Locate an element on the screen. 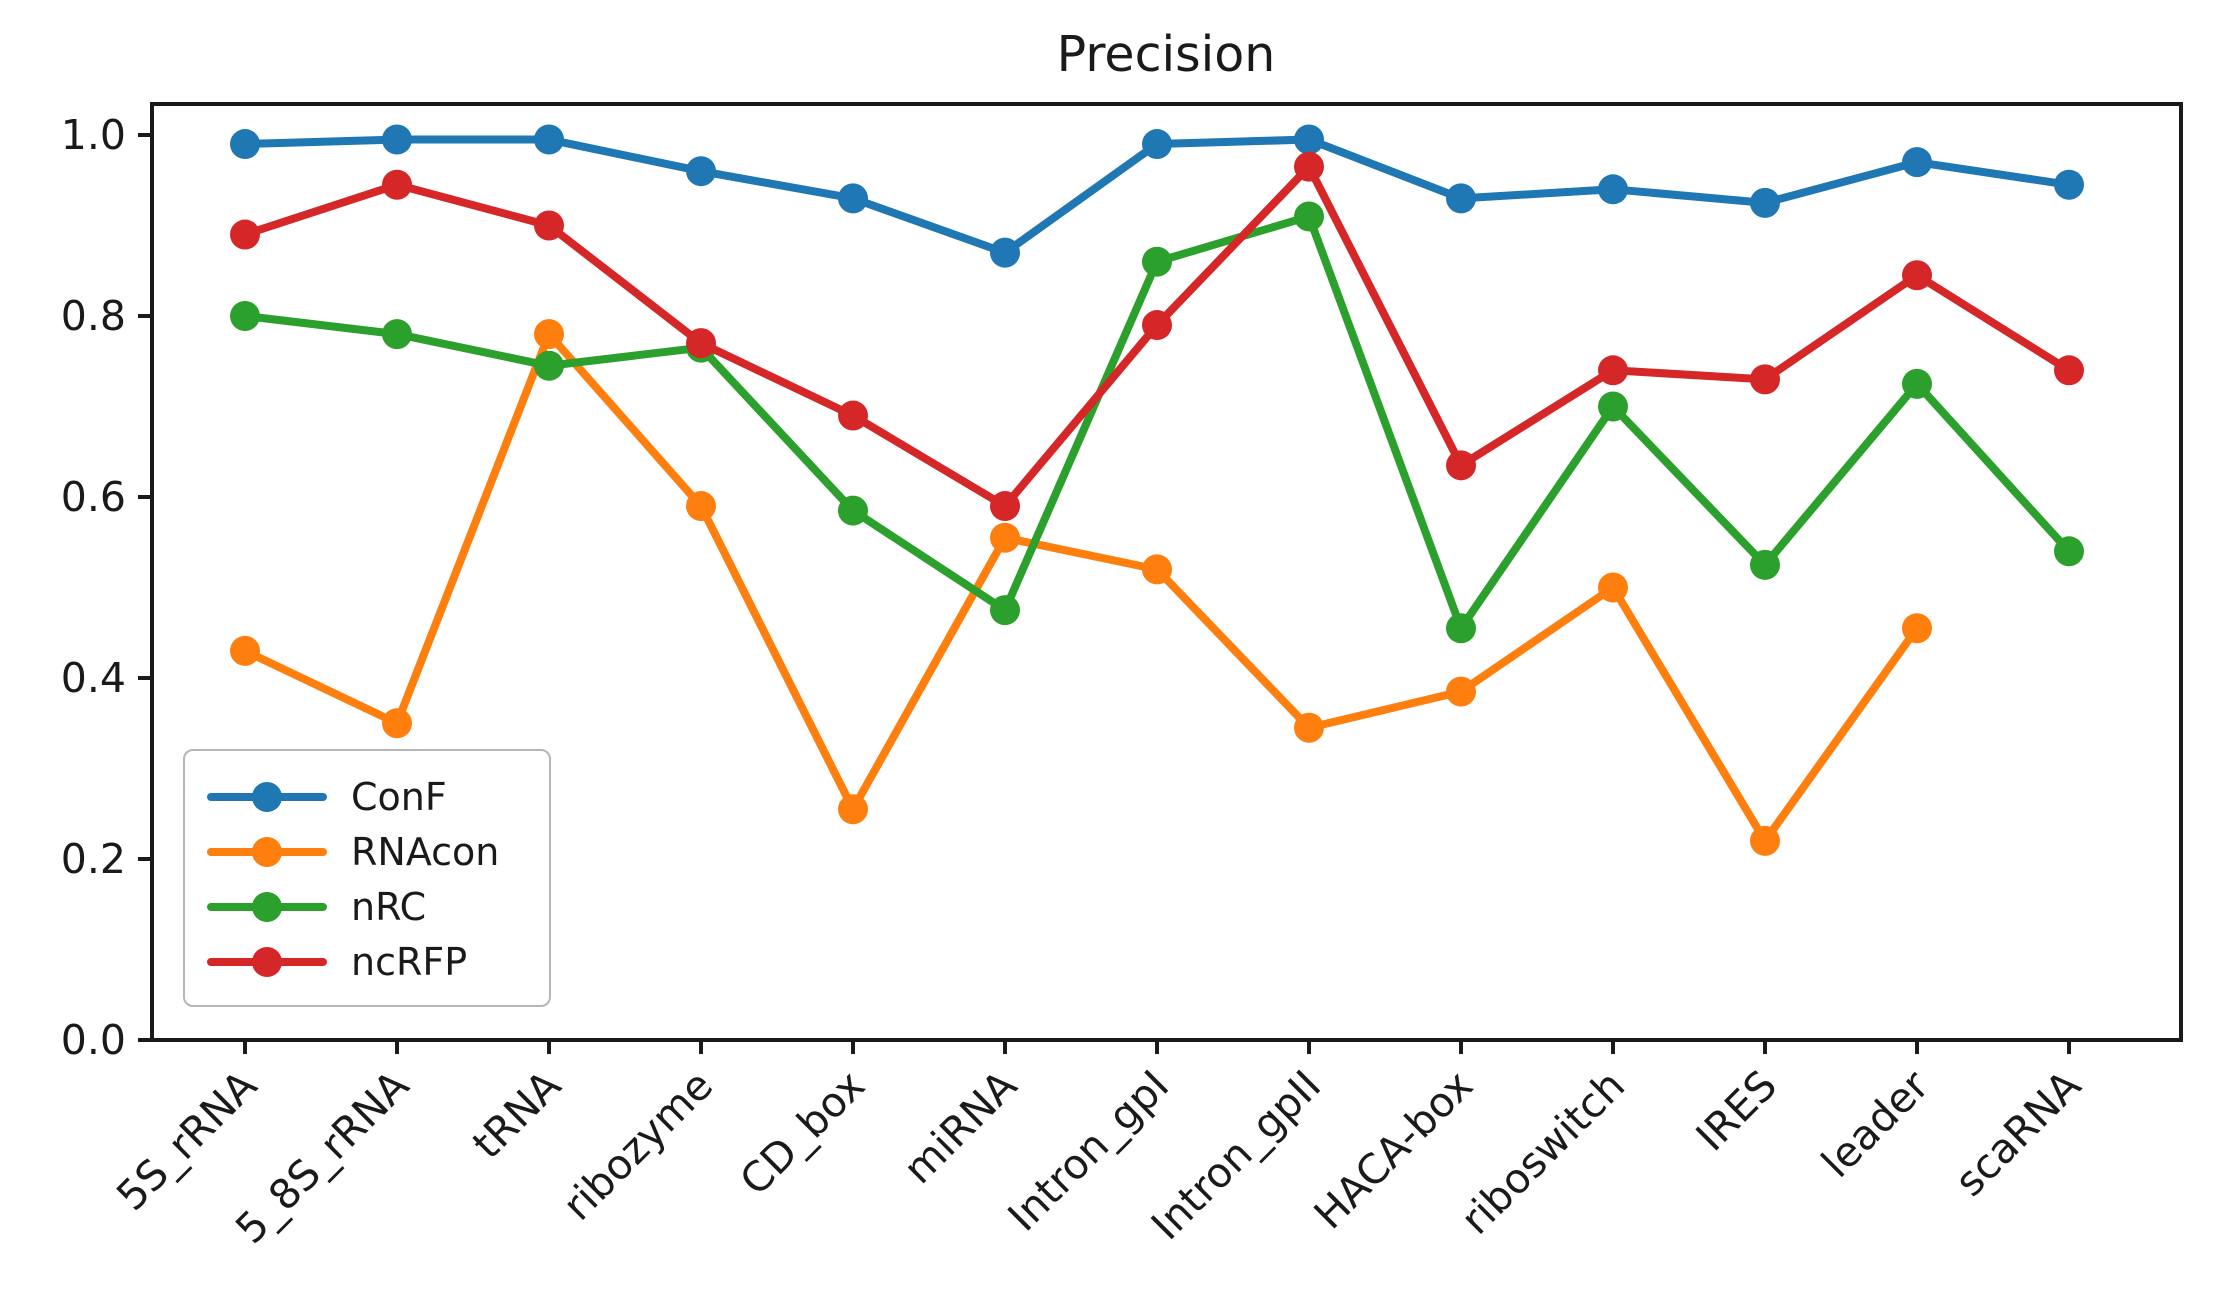 This screenshot has width=2237, height=1310. data-point-RNAcon-miRNA is located at coordinates (1005, 537).